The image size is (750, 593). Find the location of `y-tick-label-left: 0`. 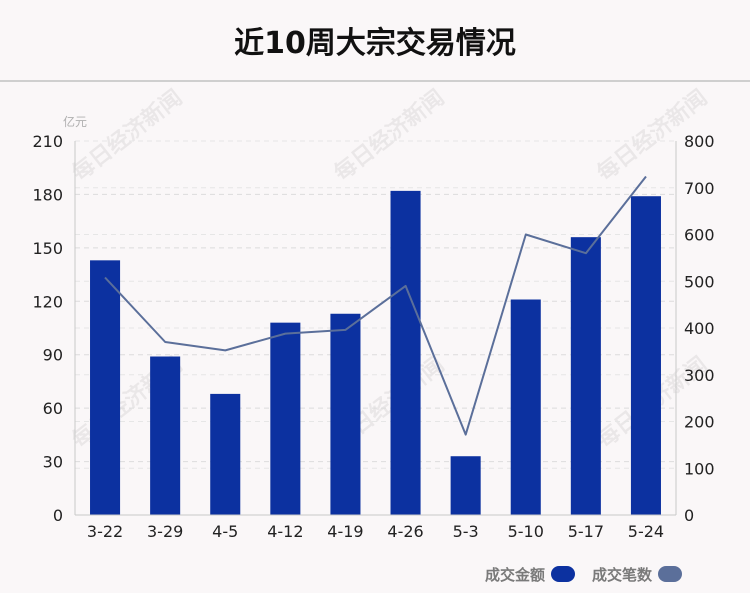

y-tick-label-left: 0 is located at coordinates (58, 515).